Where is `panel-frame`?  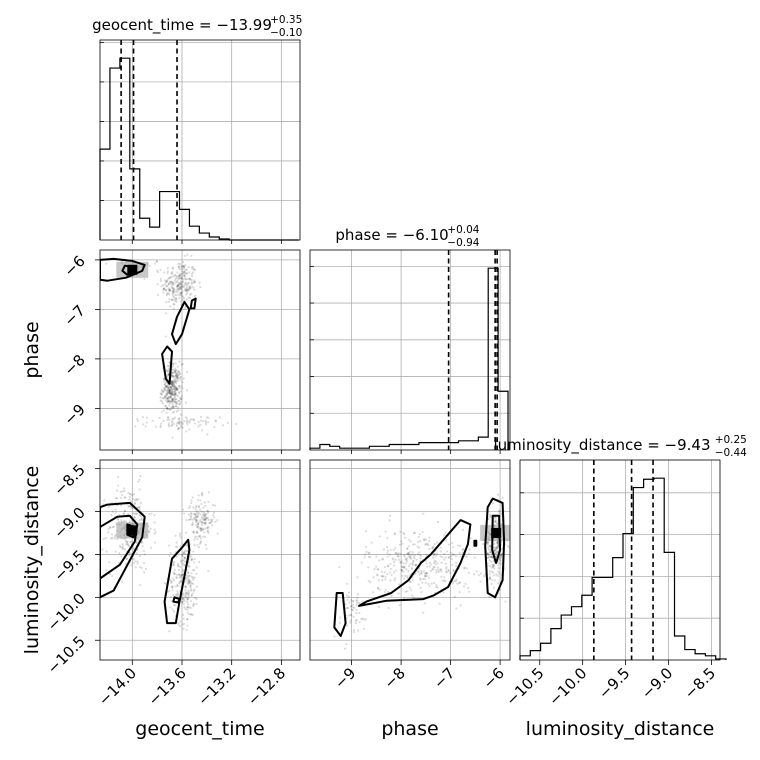
panel-frame is located at coordinates (410, 560).